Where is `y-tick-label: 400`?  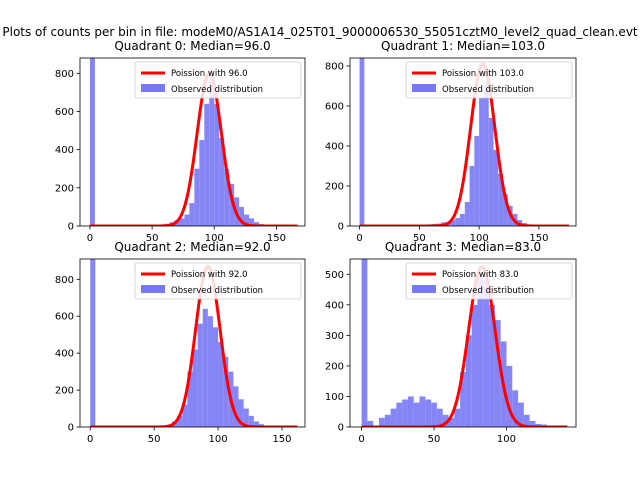
y-tick-label: 400 is located at coordinates (334, 147).